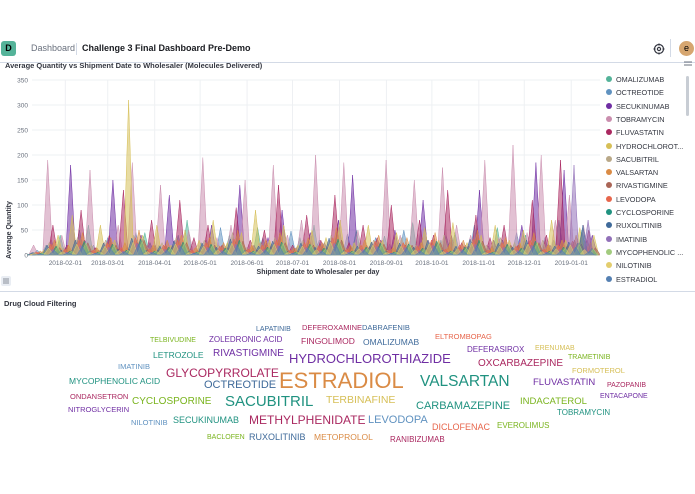  What do you see at coordinates (645, 213) in the screenshot?
I see `legend-item: CYCLOSPORINE` at bounding box center [645, 213].